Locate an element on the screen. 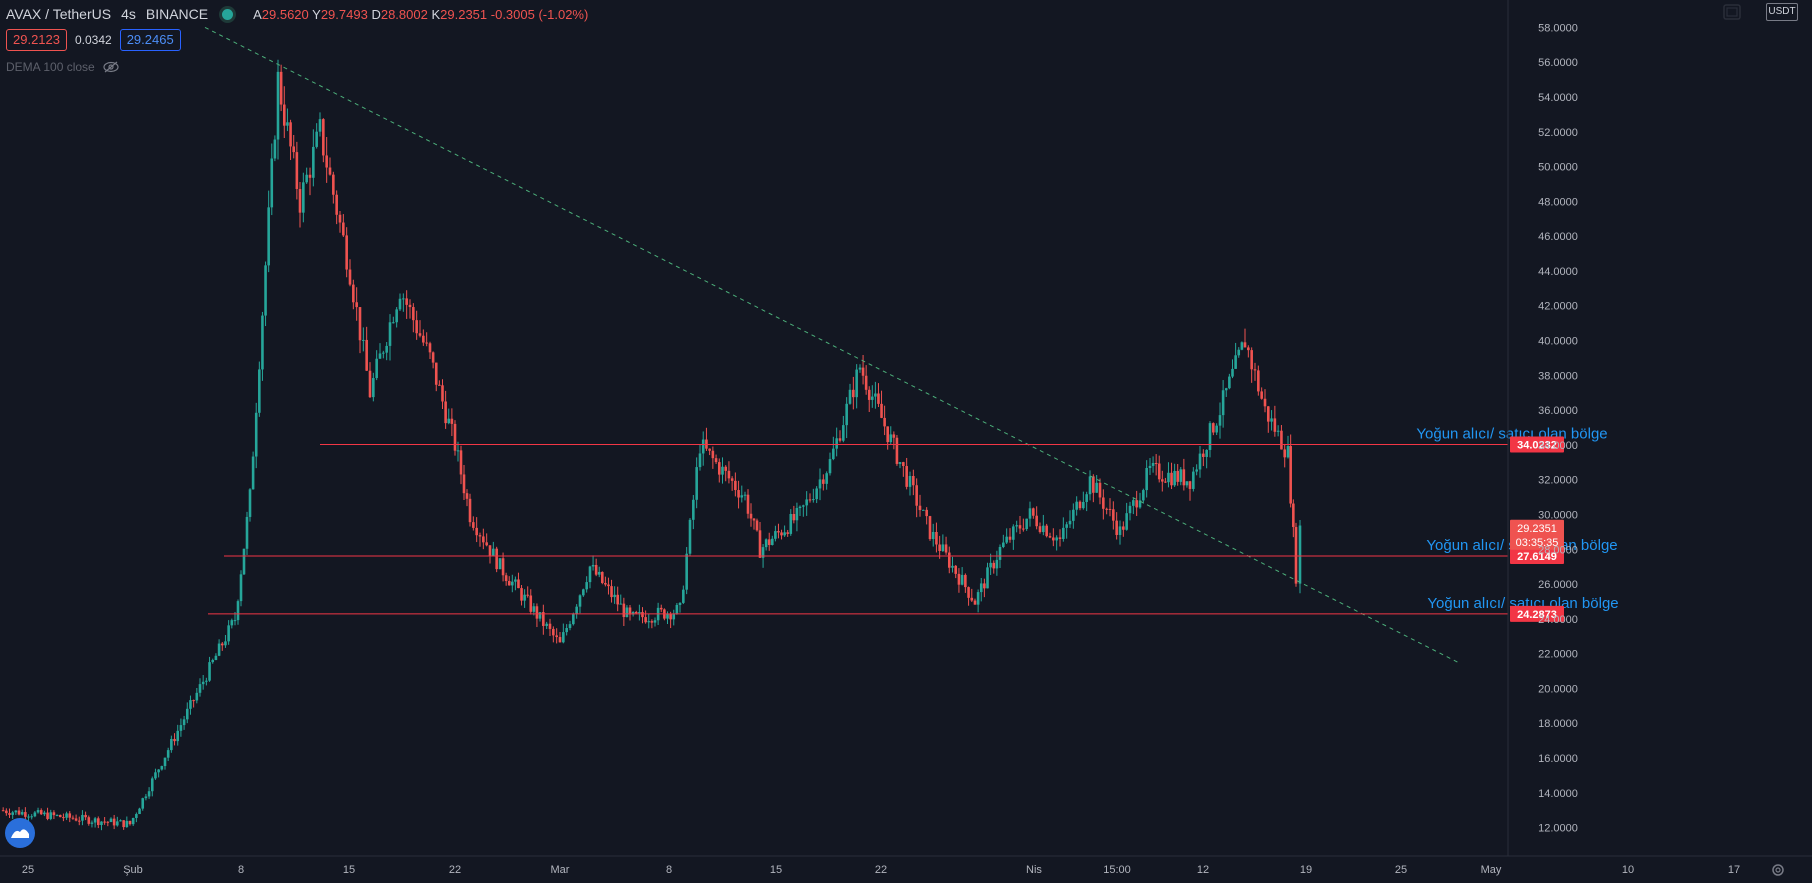 This screenshot has width=1812, height=883. level-price-label: 34.0232 is located at coordinates (1537, 445).